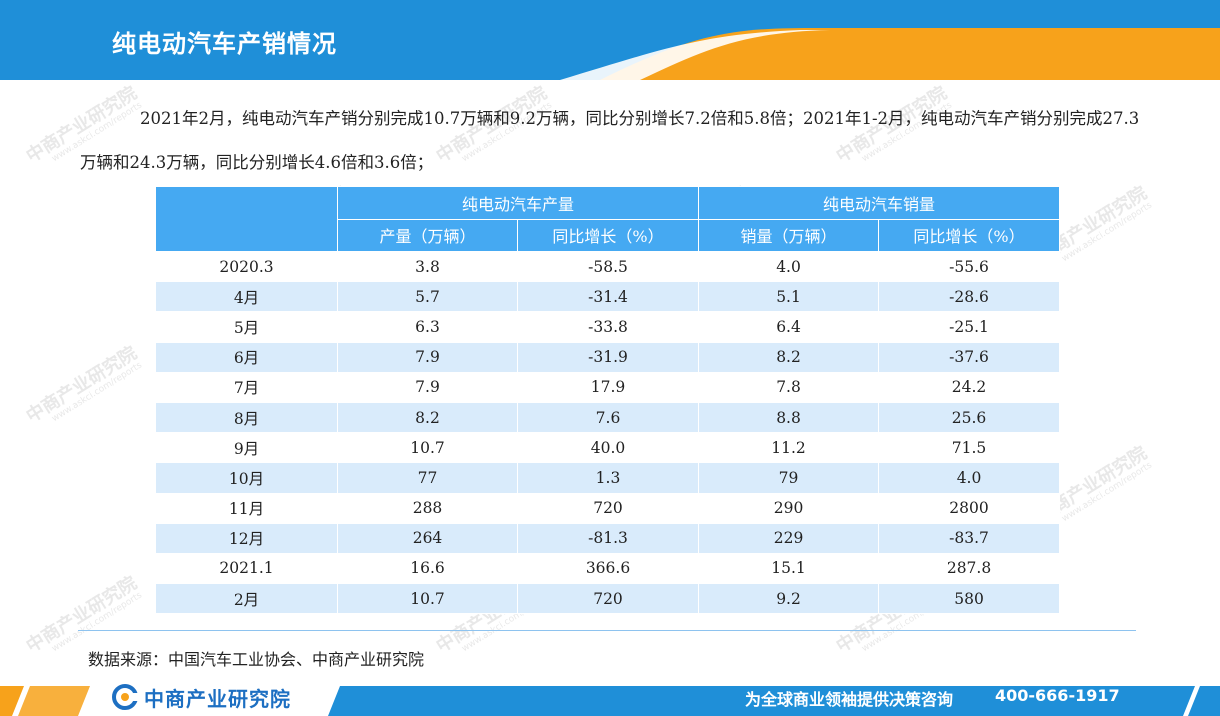 This screenshot has height=716, width=1220. What do you see at coordinates (789, 266) in the screenshot?
I see `cell-sales-volume: 4.0` at bounding box center [789, 266].